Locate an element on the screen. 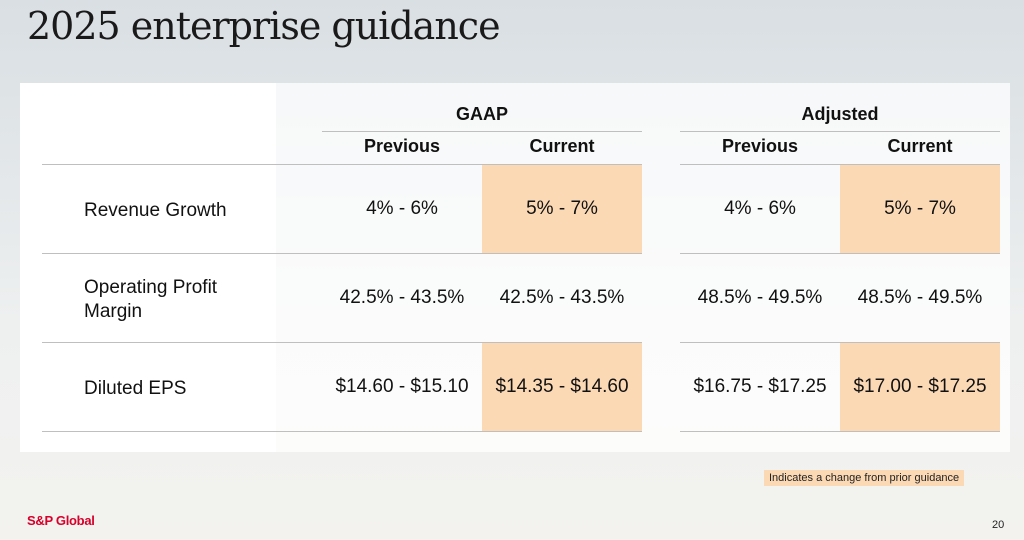 Image resolution: width=1024 pixels, height=540 pixels. revenue-gaap-current: 5% - 7% is located at coordinates (562, 209).